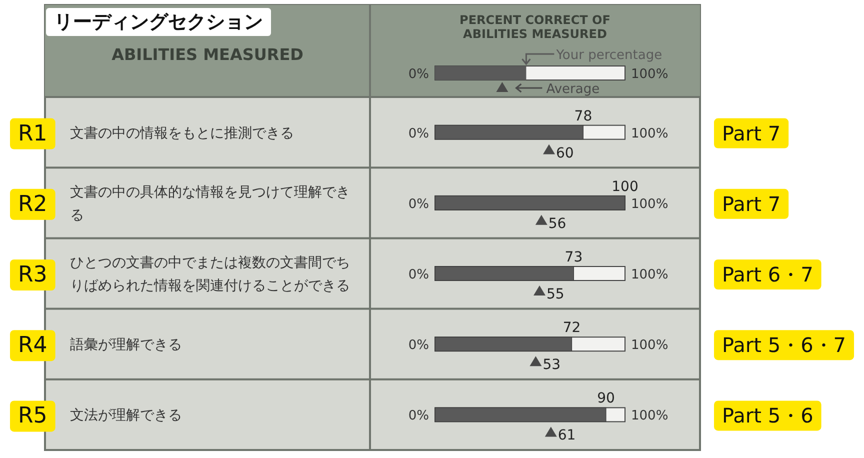  Describe the element at coordinates (768, 416) in the screenshot. I see `text: Part 5・6` at that location.